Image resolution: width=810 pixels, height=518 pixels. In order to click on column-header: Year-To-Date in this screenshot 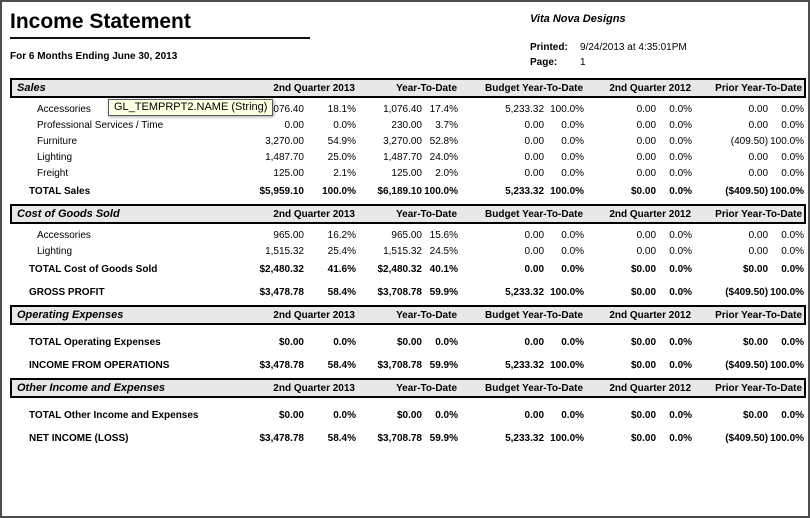, I will do `click(408, 315)`.